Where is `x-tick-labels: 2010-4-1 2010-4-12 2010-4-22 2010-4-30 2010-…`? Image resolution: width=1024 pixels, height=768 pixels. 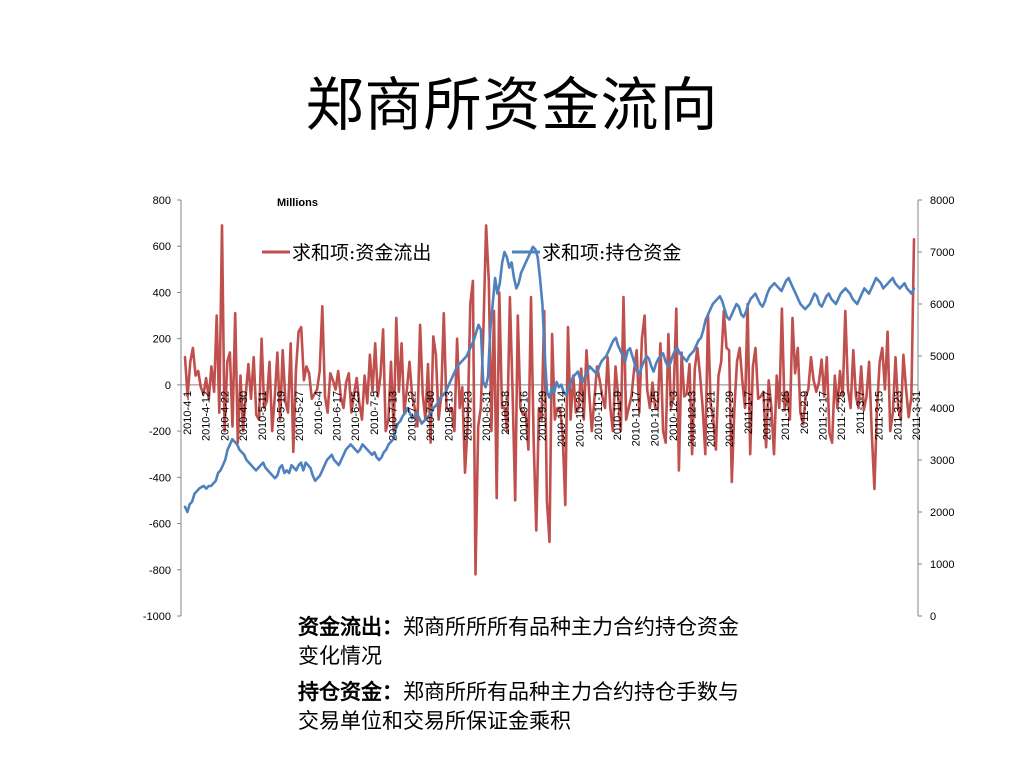 x-tick-labels: 2010-4-1 2010-4-12 2010-4-22 2010-4-30 2010-… is located at coordinates (552, 419).